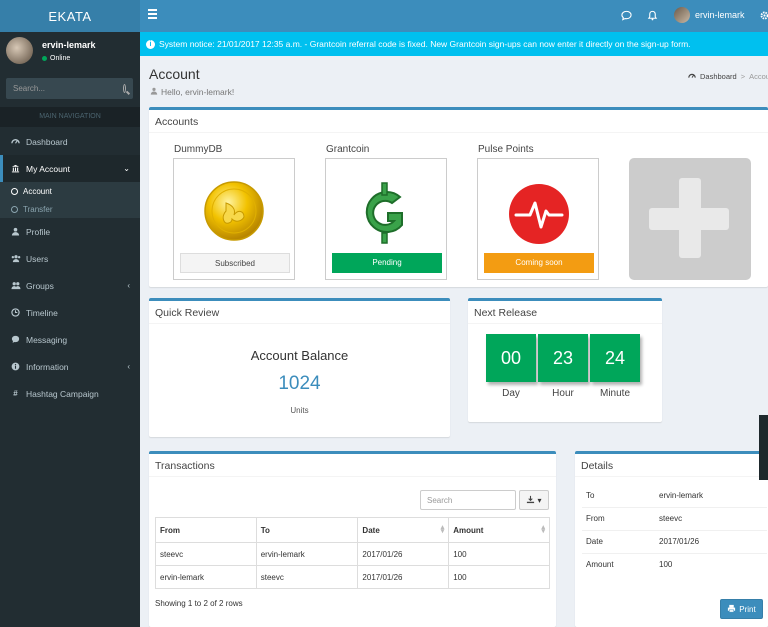 The image size is (768, 627). What do you see at coordinates (48, 168) in the screenshot?
I see `sidebar-item-label: My Account` at bounding box center [48, 168].